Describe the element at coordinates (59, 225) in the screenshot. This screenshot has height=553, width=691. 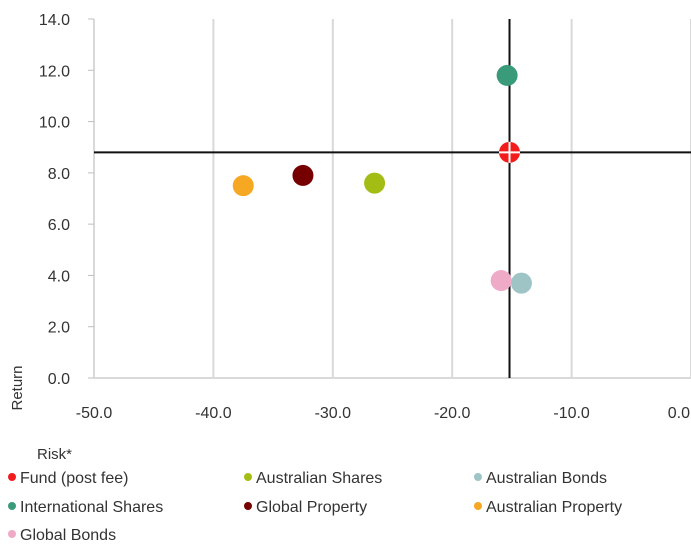
I see `y-tick-label: 6.0` at that location.